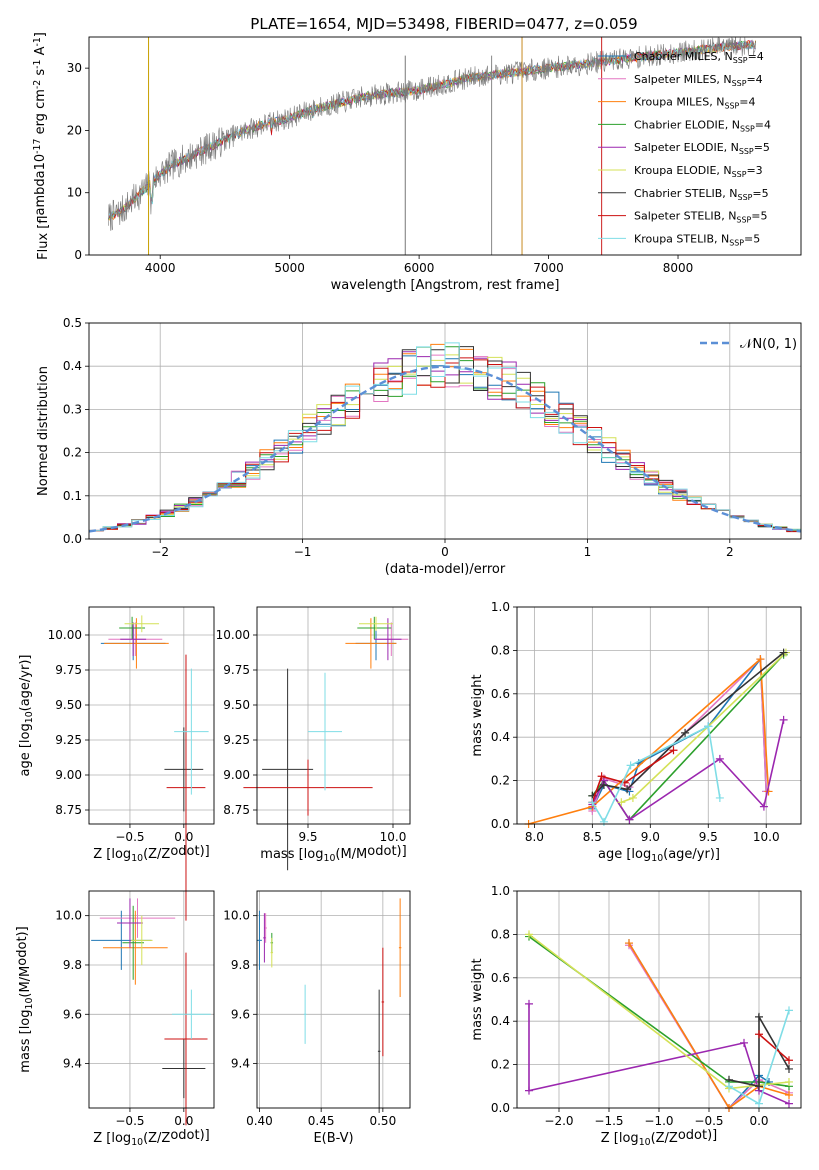  What do you see at coordinates (289, 268) in the screenshot?
I see `spectrum-xtick-label: 5000` at bounding box center [289, 268].